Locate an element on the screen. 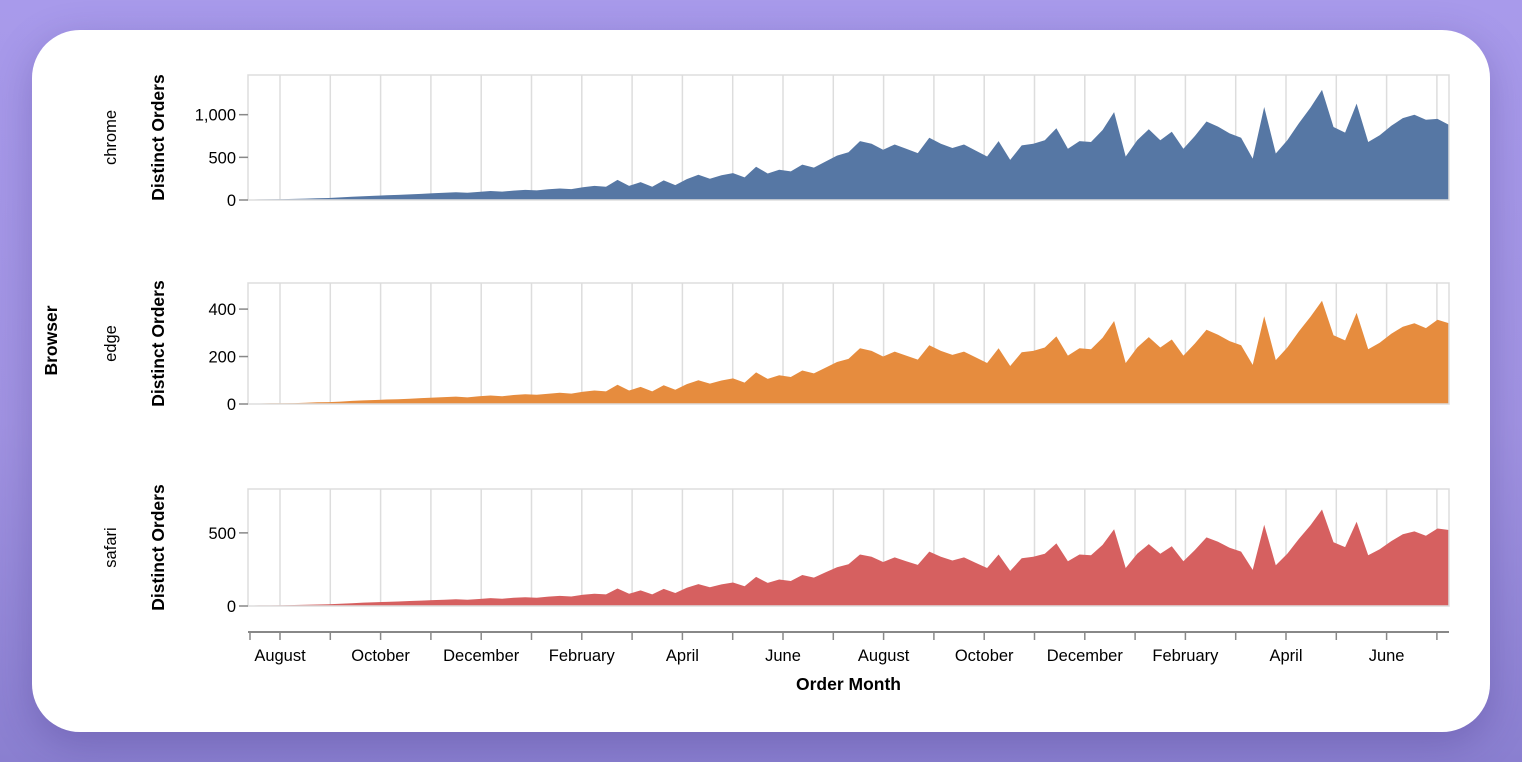 The height and width of the screenshot is (762, 1522). area-edge is located at coordinates (848, 352).